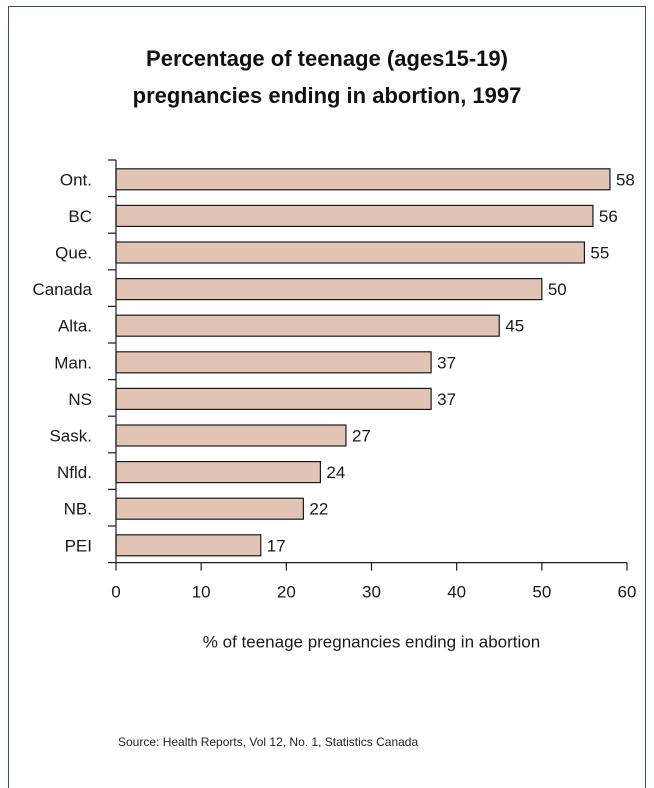 Image resolution: width=654 pixels, height=788 pixels. I want to click on x-tick-label: 30, so click(371, 592).